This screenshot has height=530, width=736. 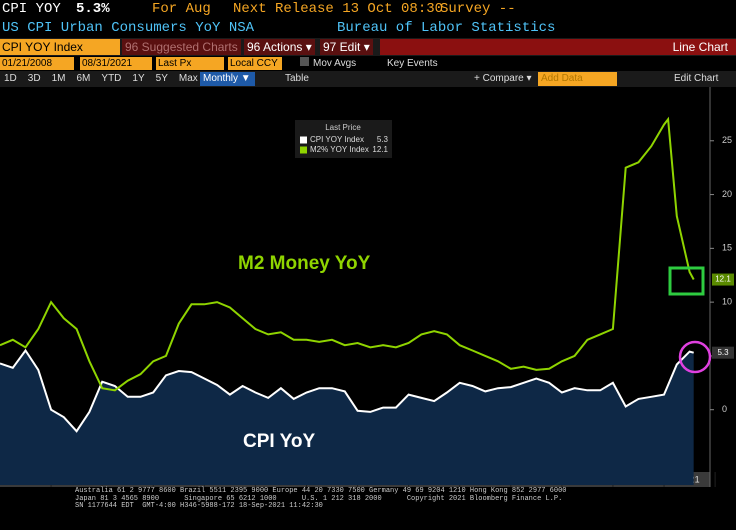 I want to click on period: For Aug, so click(x=181, y=9).